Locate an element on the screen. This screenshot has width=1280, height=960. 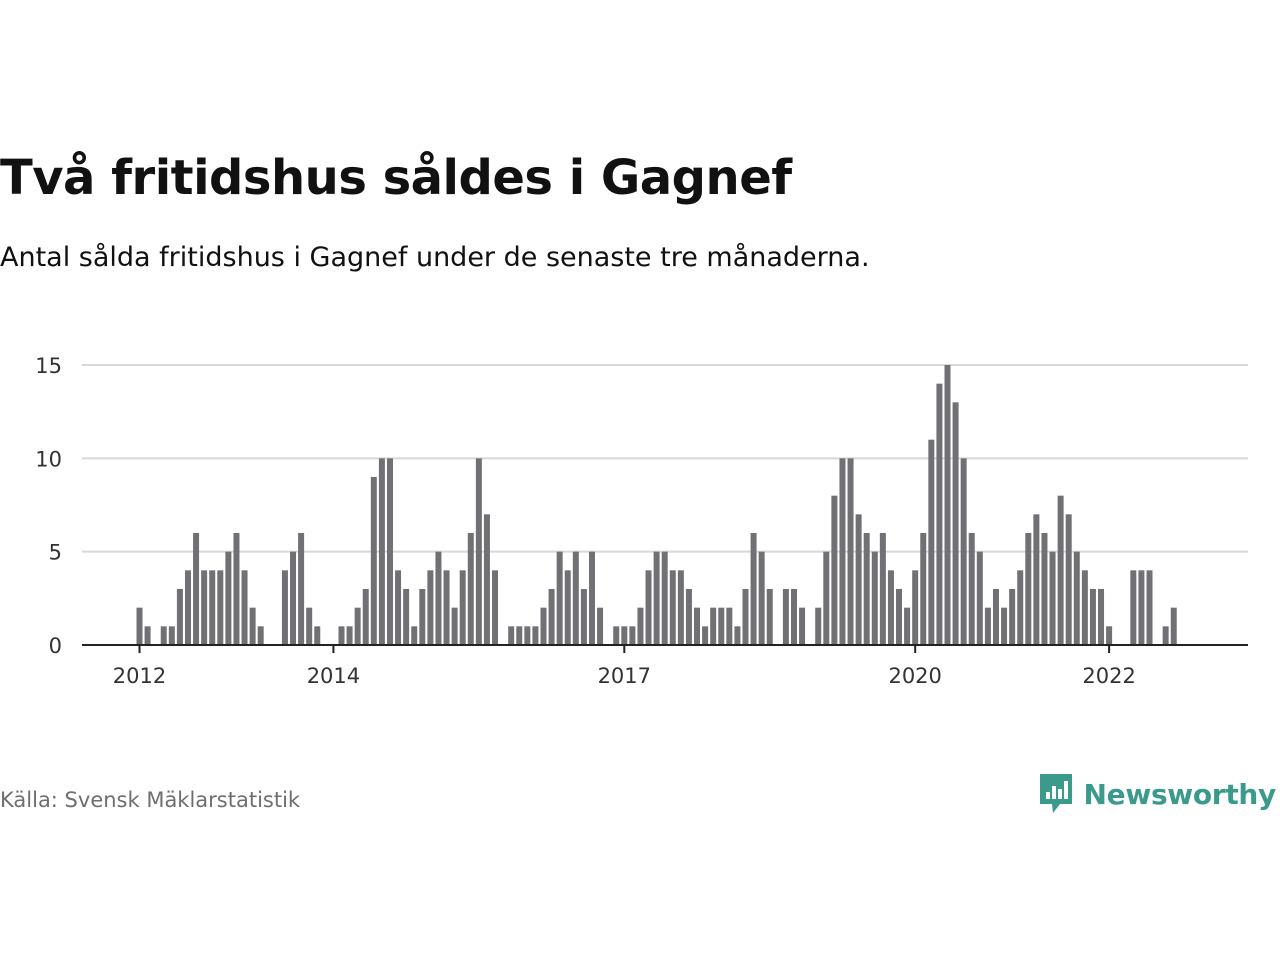
x-tick-label: 2012 is located at coordinates (139, 676).